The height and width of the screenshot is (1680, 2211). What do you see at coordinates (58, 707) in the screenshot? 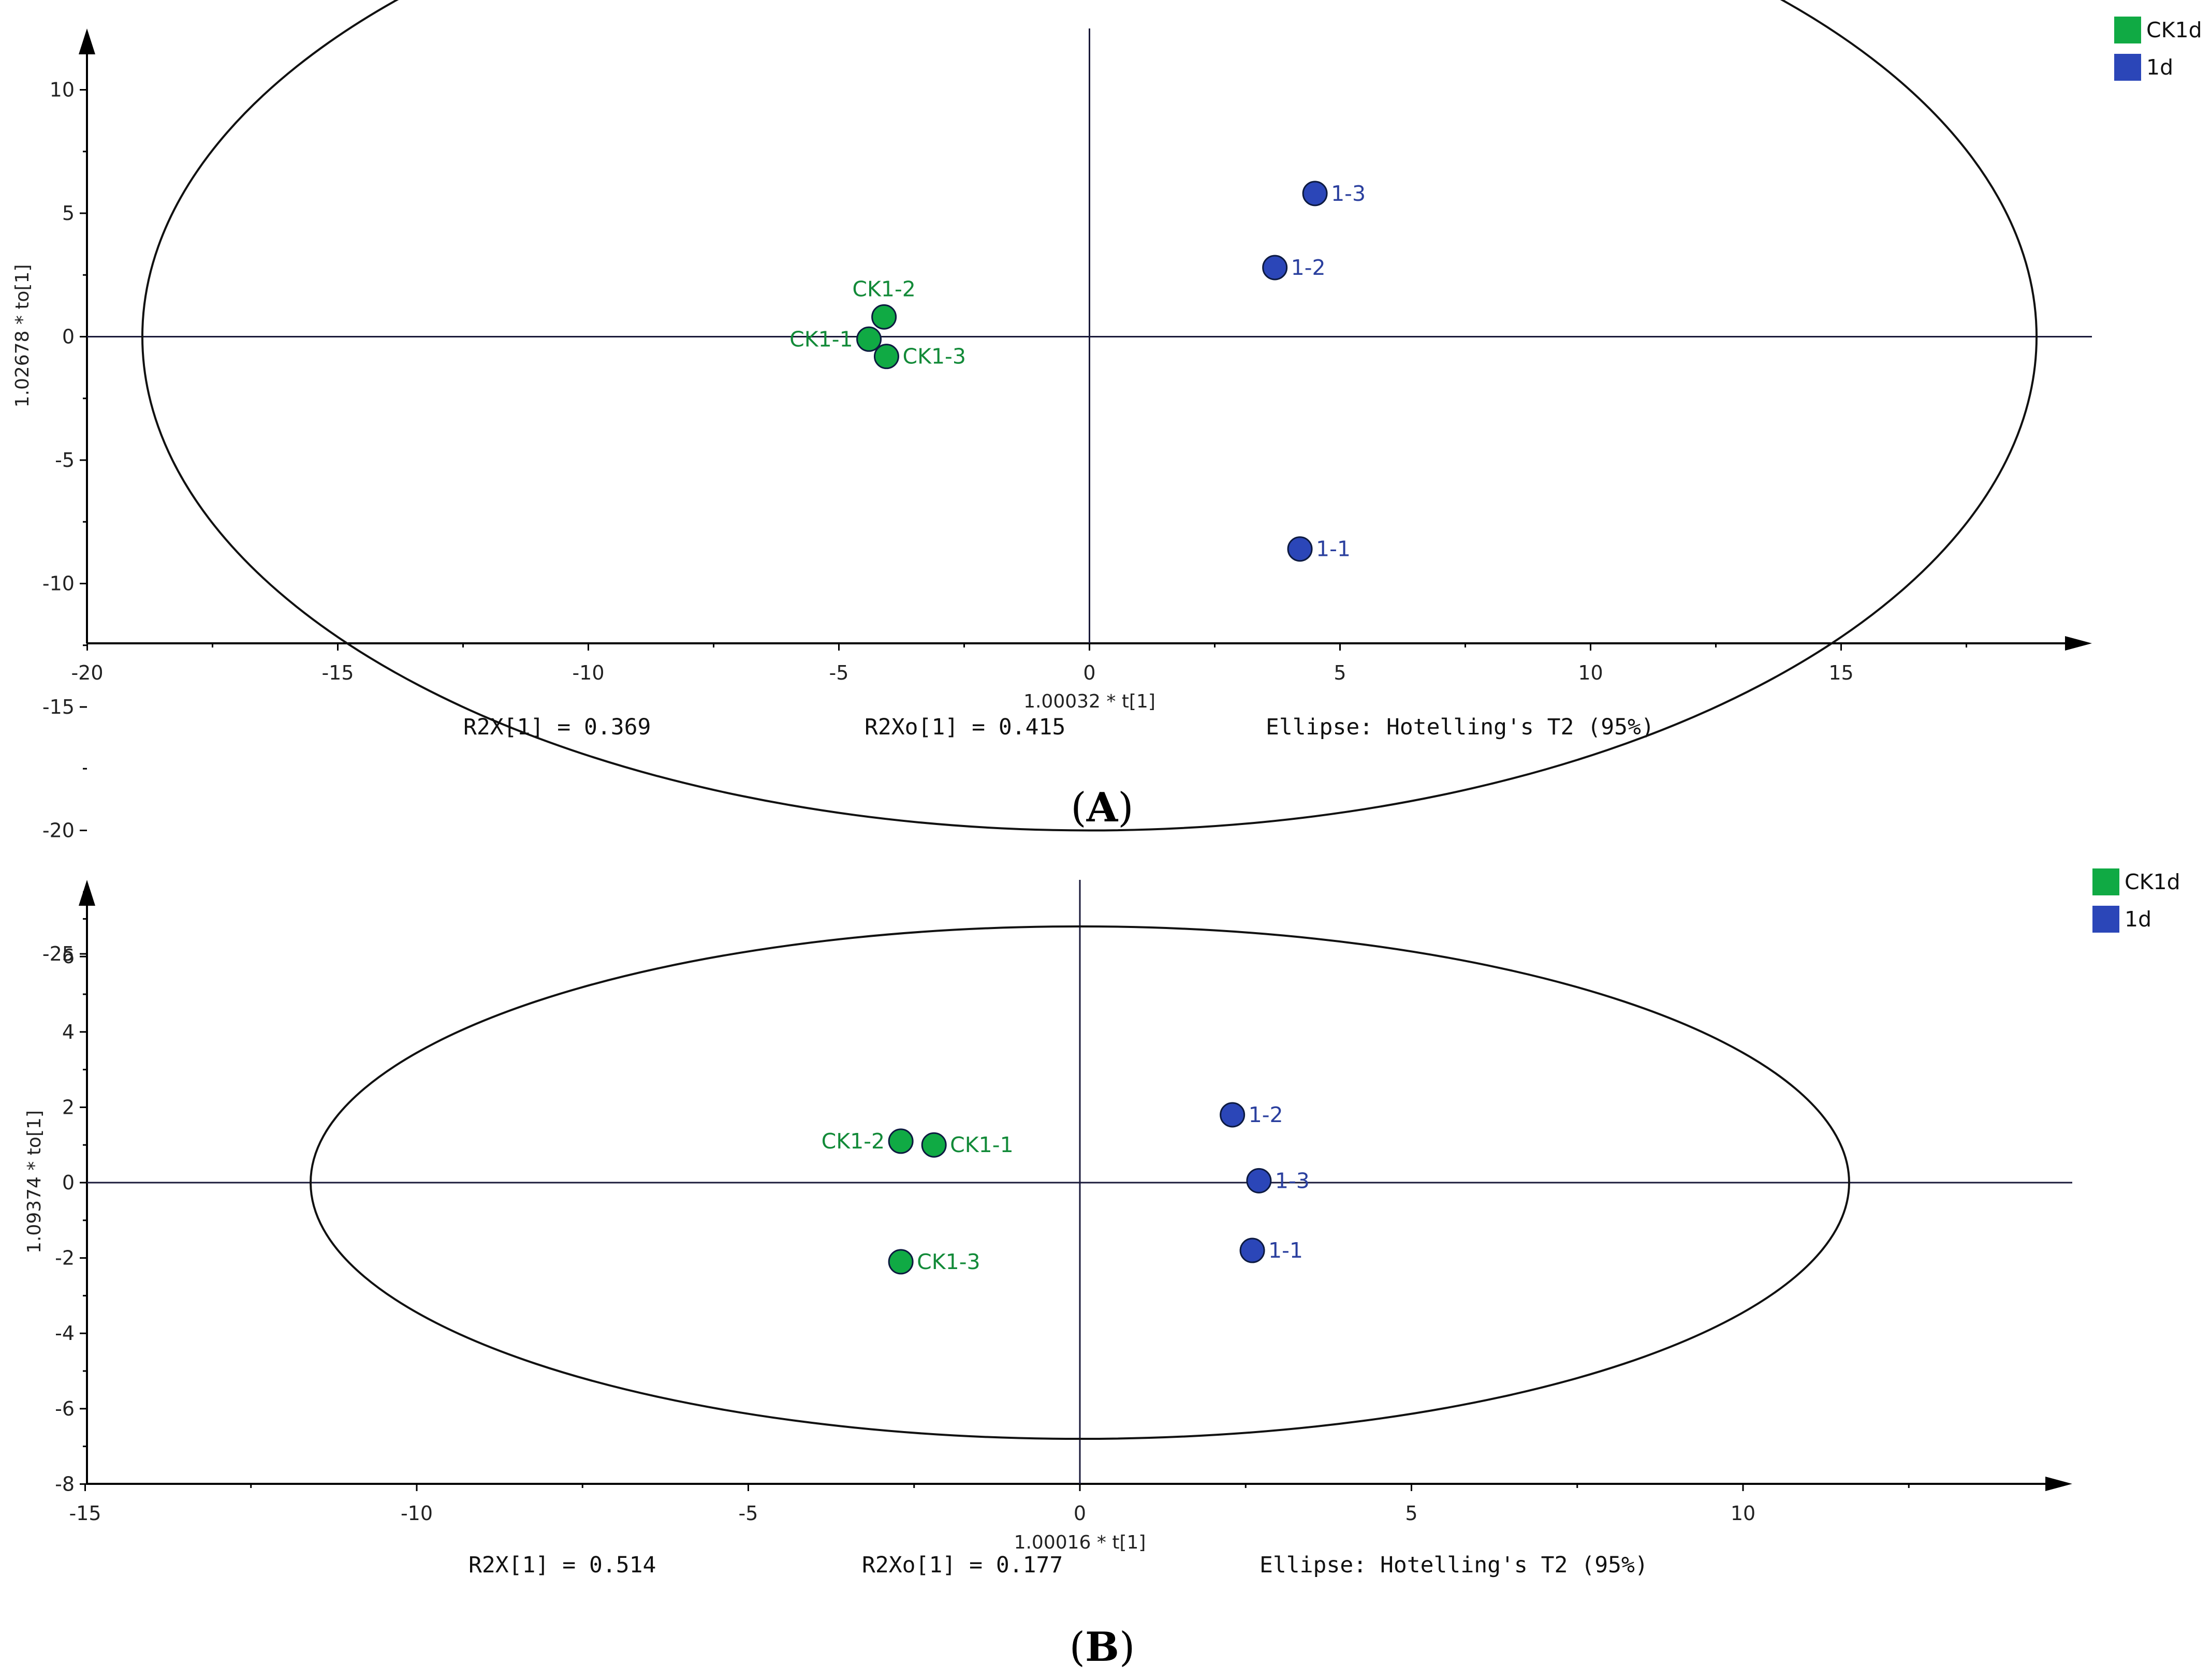
I see `y-tick-label: -15` at bounding box center [58, 707].